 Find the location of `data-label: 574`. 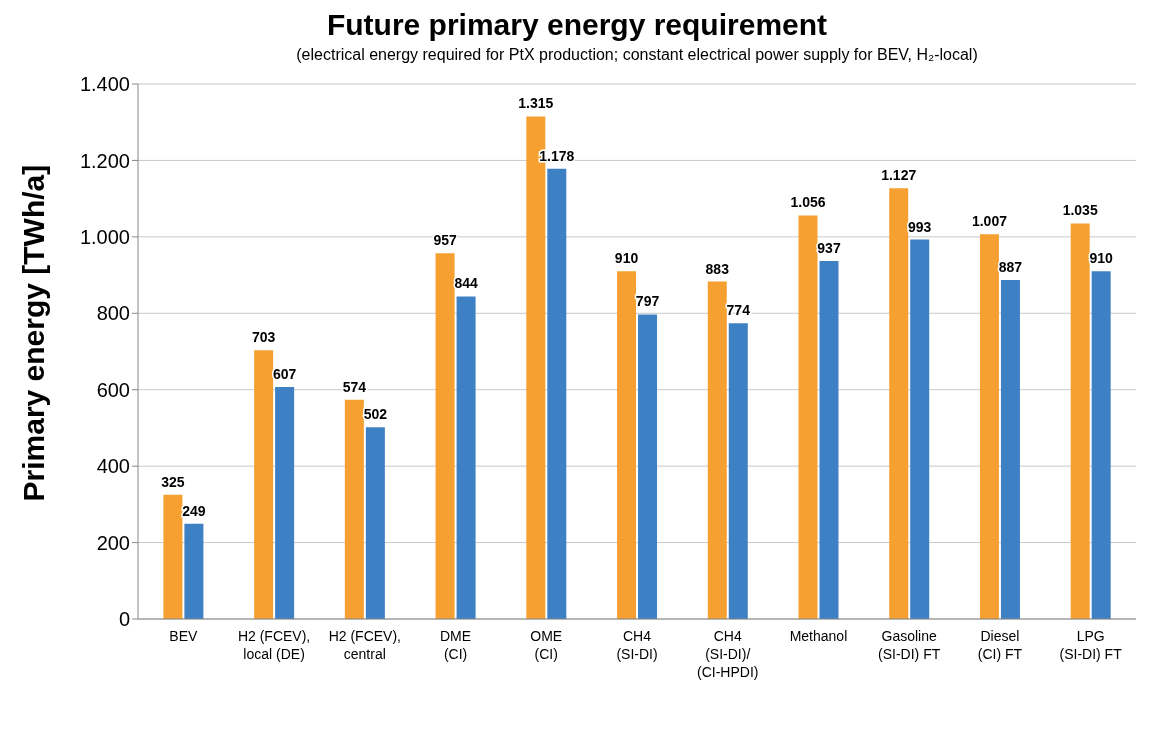

data-label: 574 is located at coordinates (354, 386).